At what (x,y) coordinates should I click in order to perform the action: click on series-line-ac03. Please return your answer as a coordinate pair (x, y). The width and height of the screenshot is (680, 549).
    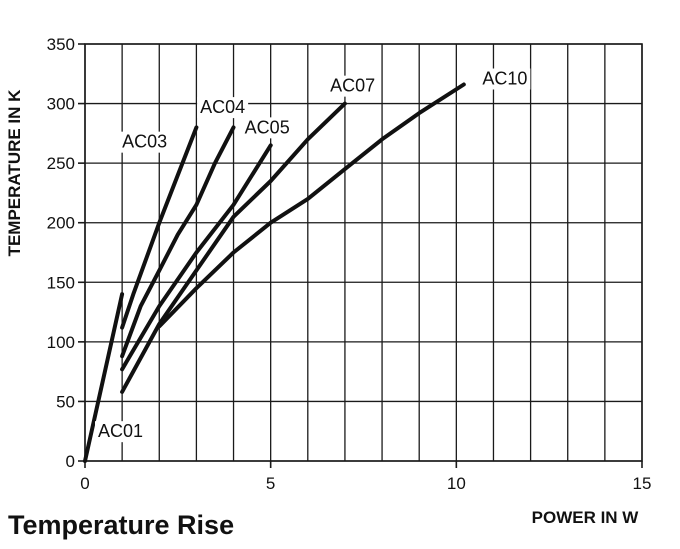
    Looking at the image, I should click on (159, 227).